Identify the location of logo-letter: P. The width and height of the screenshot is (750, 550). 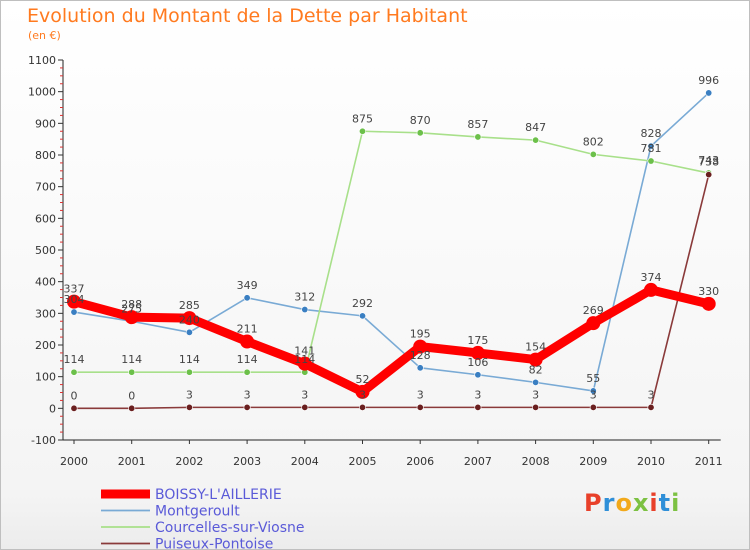
(593, 503).